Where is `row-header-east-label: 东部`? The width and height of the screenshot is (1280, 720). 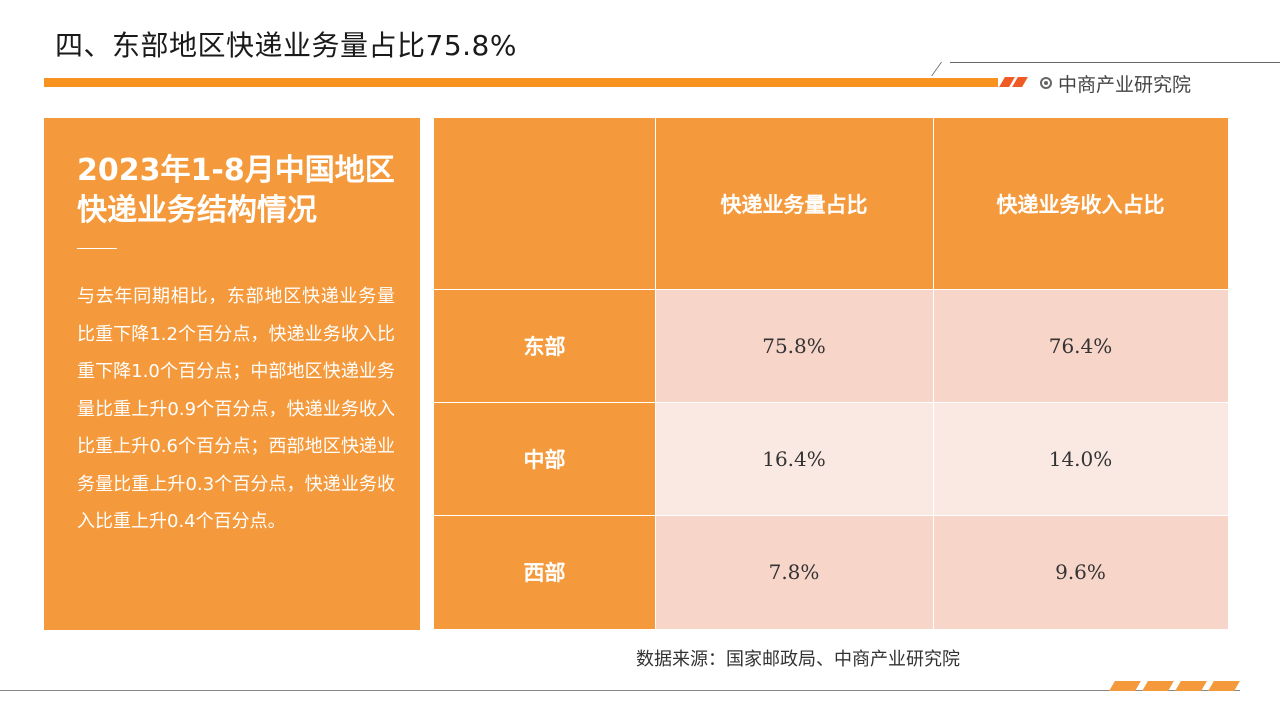 row-header-east-label: 东部 is located at coordinates (544, 346).